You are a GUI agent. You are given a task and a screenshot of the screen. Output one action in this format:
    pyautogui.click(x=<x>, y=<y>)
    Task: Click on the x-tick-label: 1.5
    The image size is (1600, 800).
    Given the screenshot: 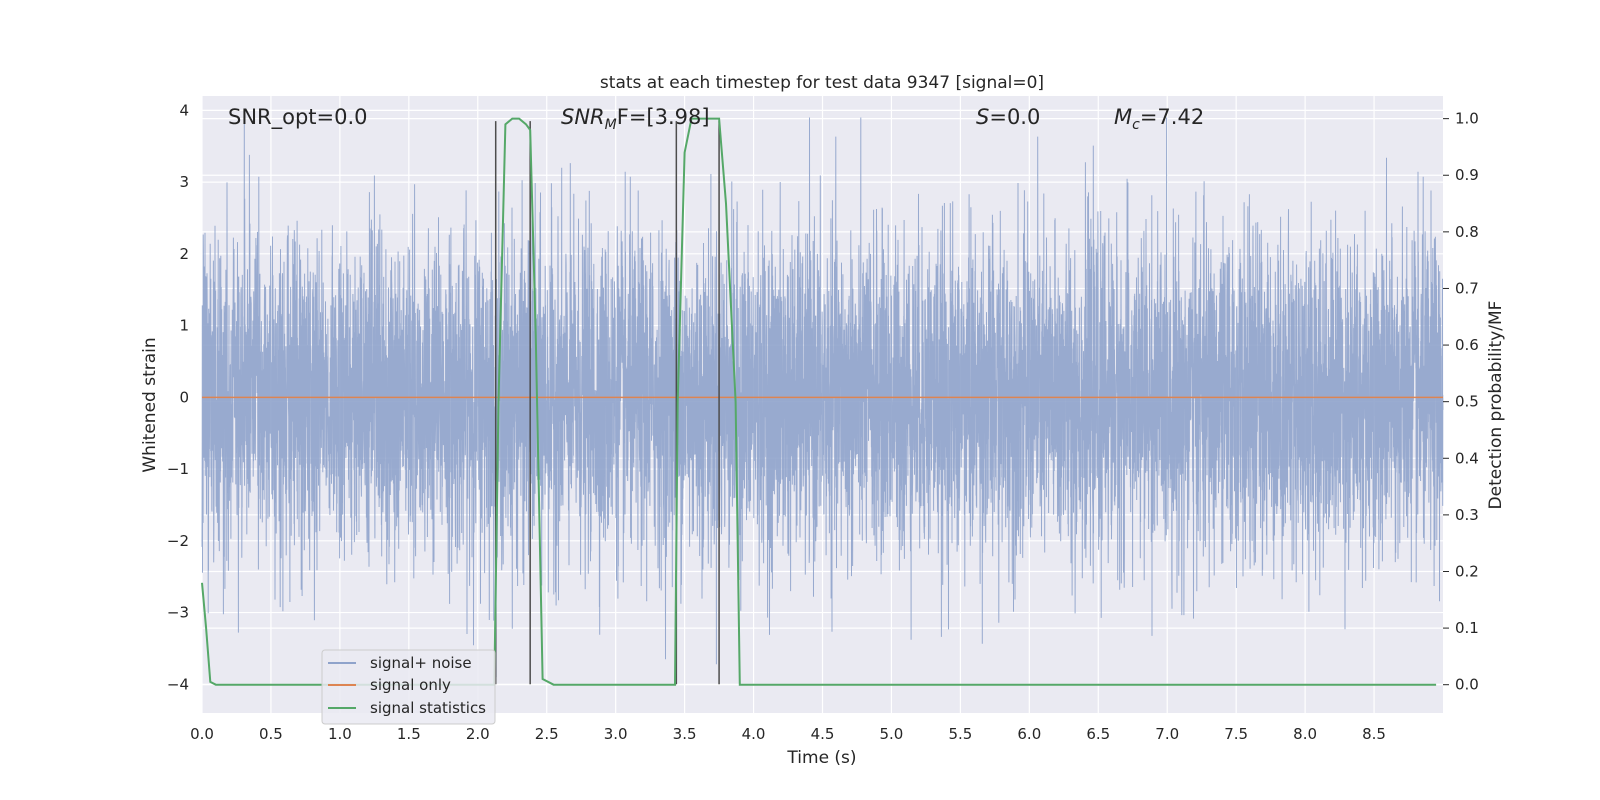 What is the action you would take?
    pyautogui.click(x=409, y=734)
    